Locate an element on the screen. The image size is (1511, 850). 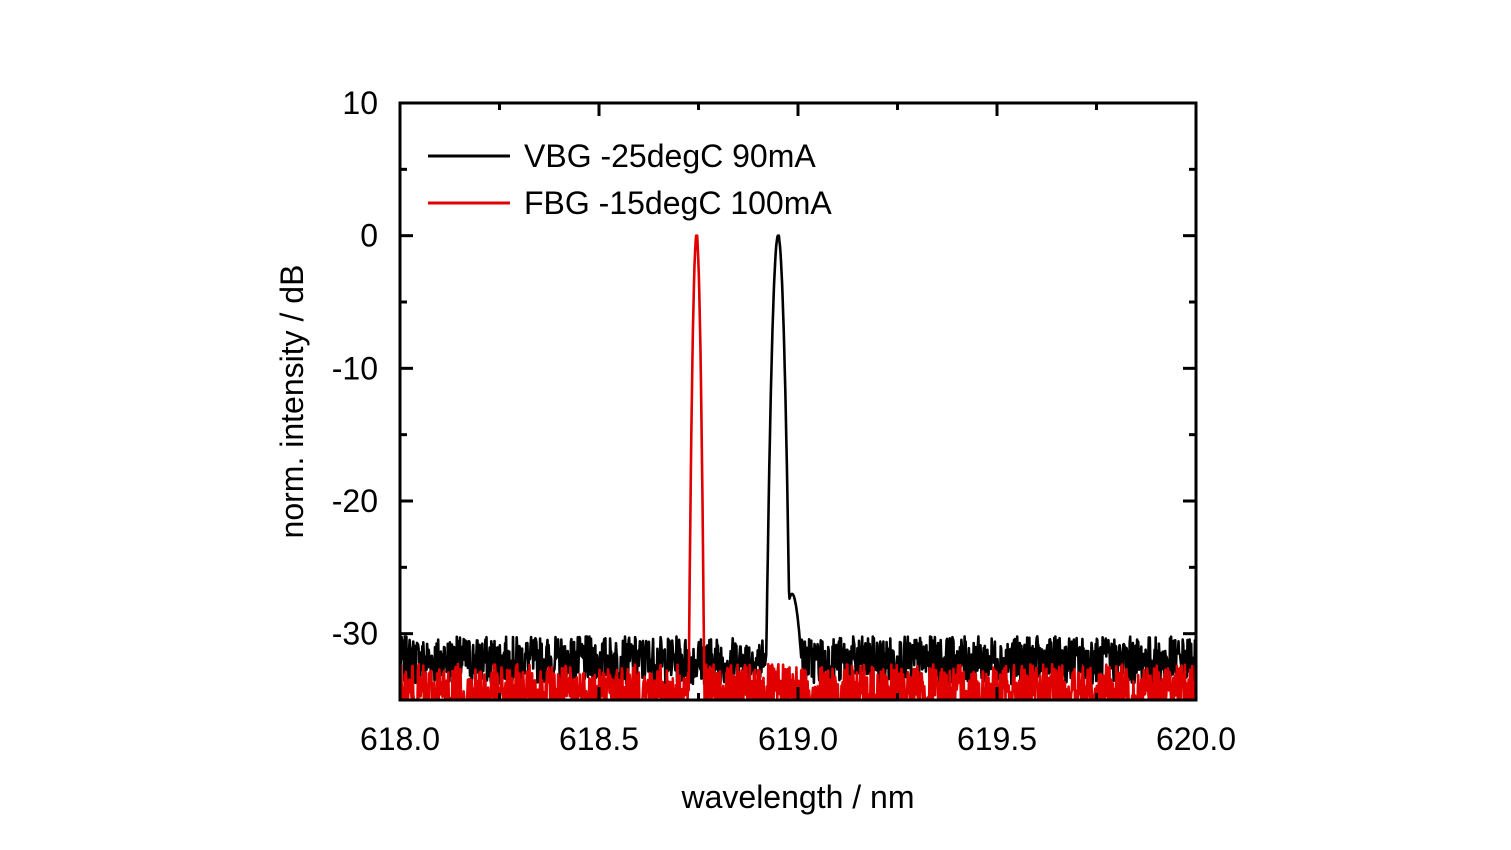
x-tick-label: 618.0 is located at coordinates (400, 739).